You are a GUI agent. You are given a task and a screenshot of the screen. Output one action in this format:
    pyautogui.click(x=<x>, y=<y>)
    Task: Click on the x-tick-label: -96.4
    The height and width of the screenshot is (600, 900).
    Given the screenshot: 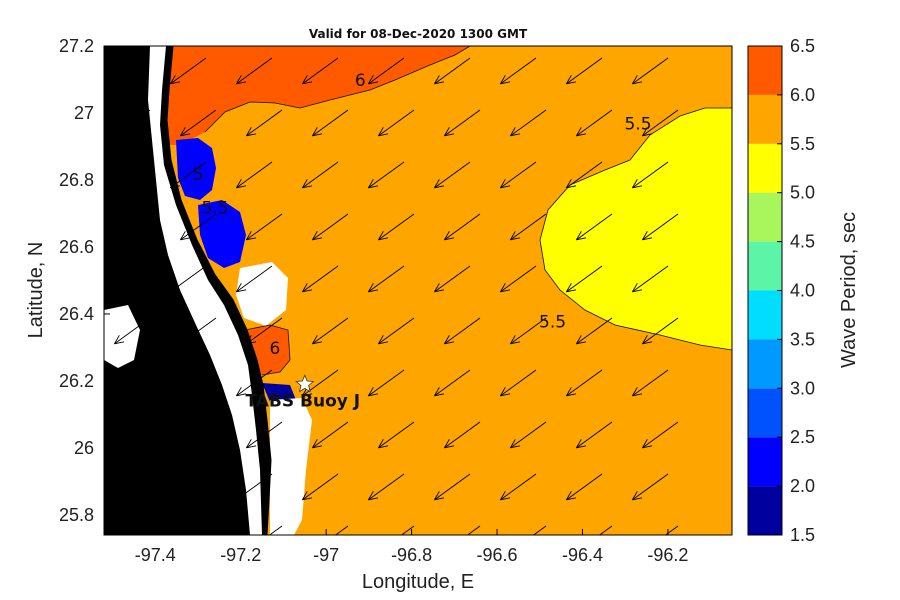 What is the action you would take?
    pyautogui.click(x=582, y=555)
    